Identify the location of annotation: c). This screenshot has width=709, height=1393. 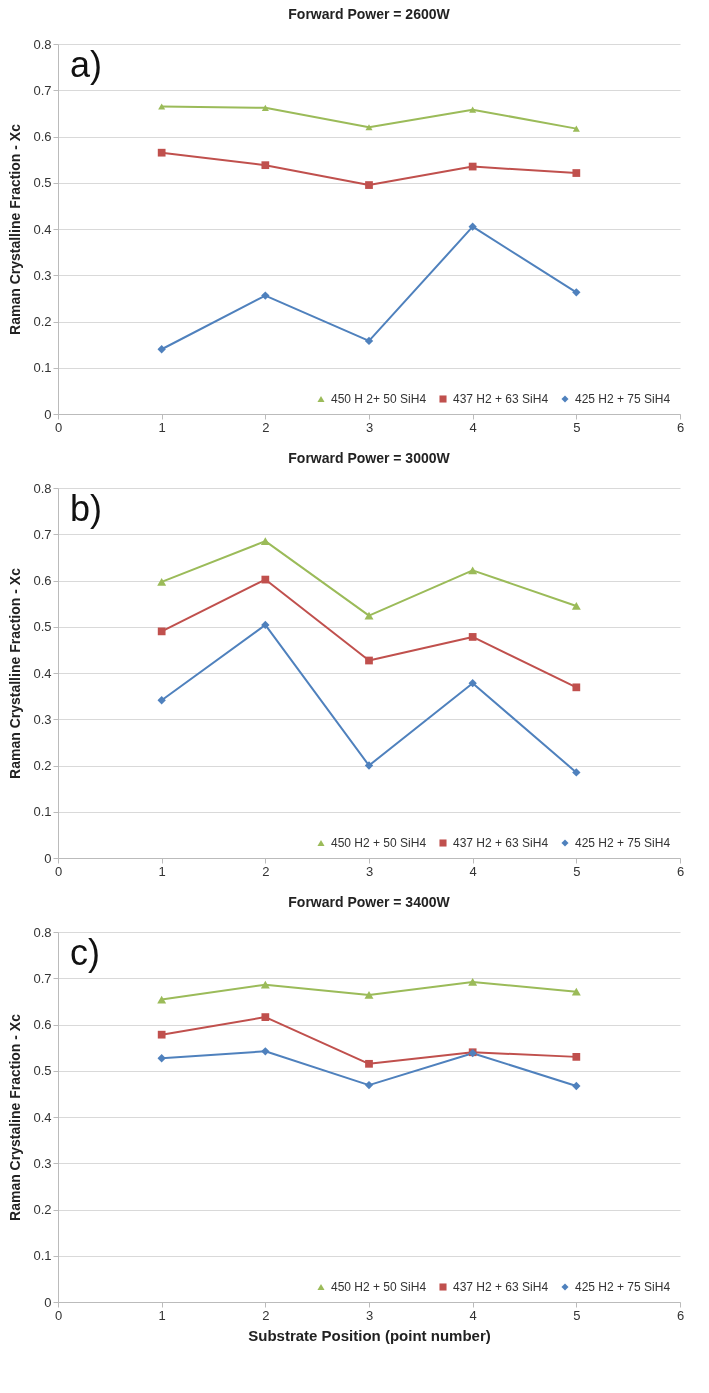
(85, 952).